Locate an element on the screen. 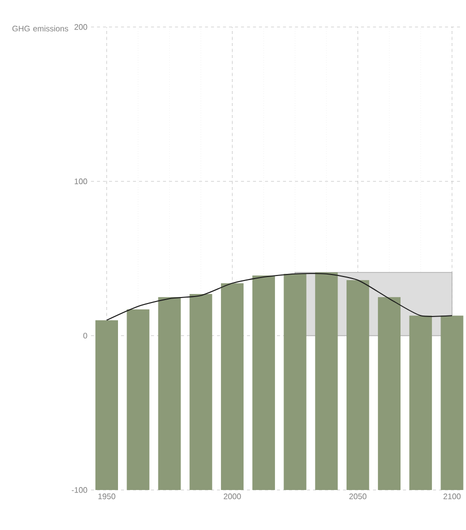 The image size is (466, 530). y-tick-label: -100 is located at coordinates (80, 490).